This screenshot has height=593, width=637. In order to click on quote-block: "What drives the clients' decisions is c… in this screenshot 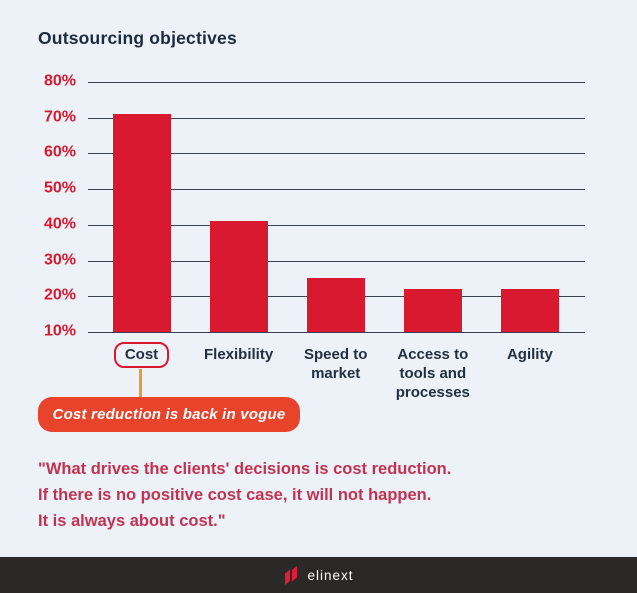, I will do `click(244, 495)`.